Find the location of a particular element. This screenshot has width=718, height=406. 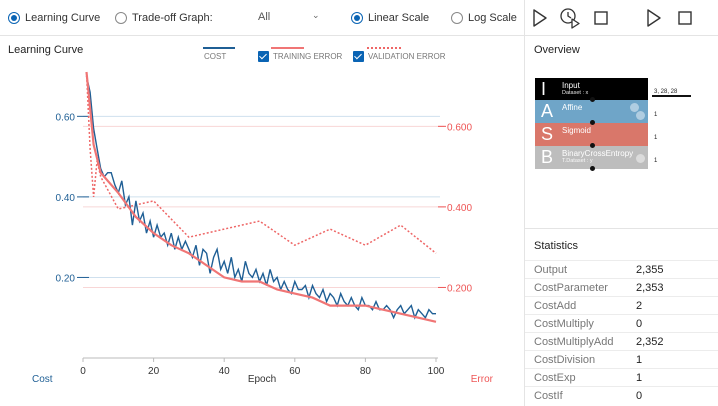

x-tick-label: 60 is located at coordinates (295, 371).